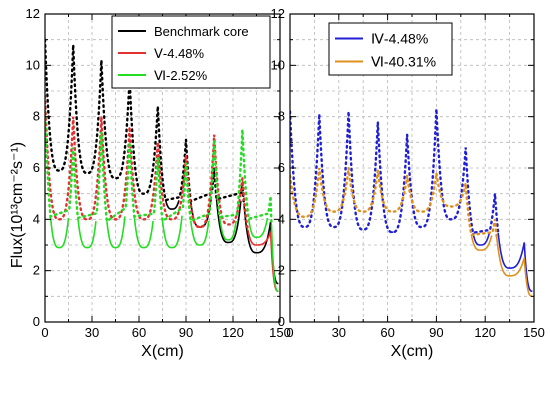 The height and width of the screenshot is (405, 550). I want to click on legend: Ⅳ-4.48% Ⅵ-40.31%, so click(390, 49).